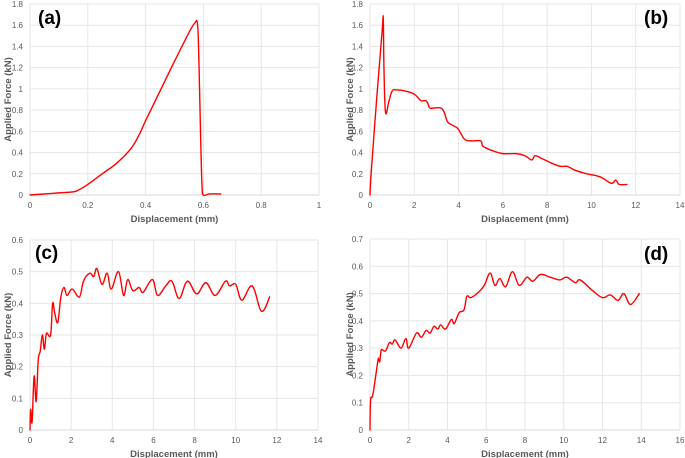  Describe the element at coordinates (18, 68) in the screenshot. I see `svg-text: 1.2` at that location.